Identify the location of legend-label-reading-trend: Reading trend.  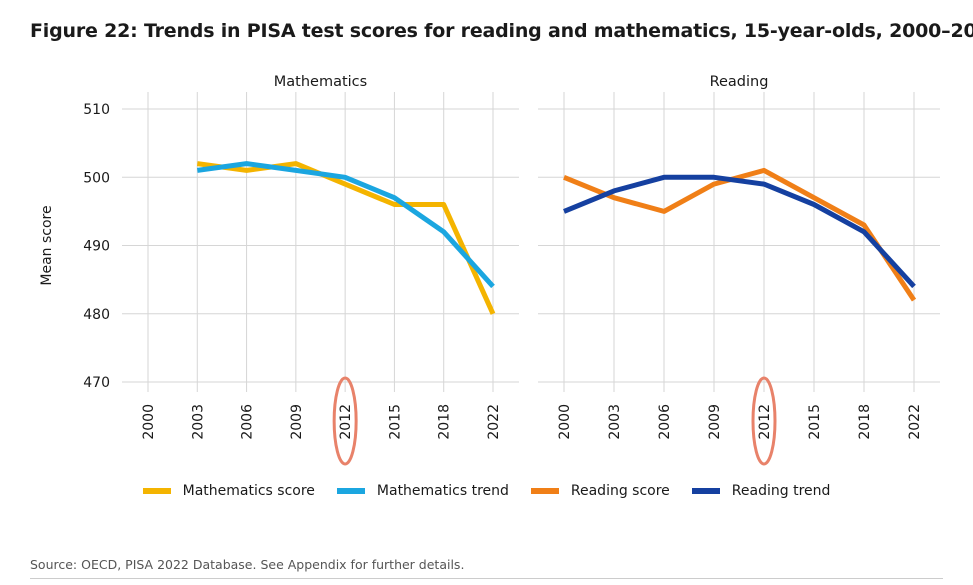
(781, 491).